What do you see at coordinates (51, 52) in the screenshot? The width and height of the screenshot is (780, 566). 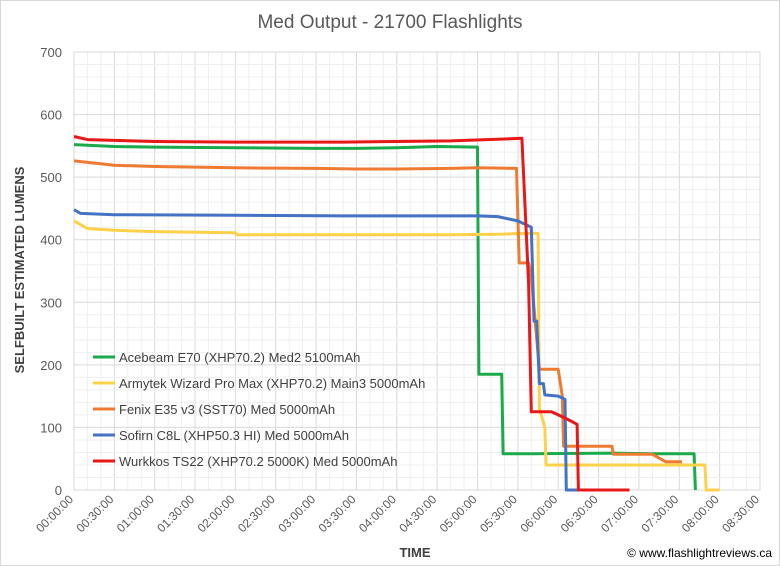 I see `y-tick-label: 700` at bounding box center [51, 52].